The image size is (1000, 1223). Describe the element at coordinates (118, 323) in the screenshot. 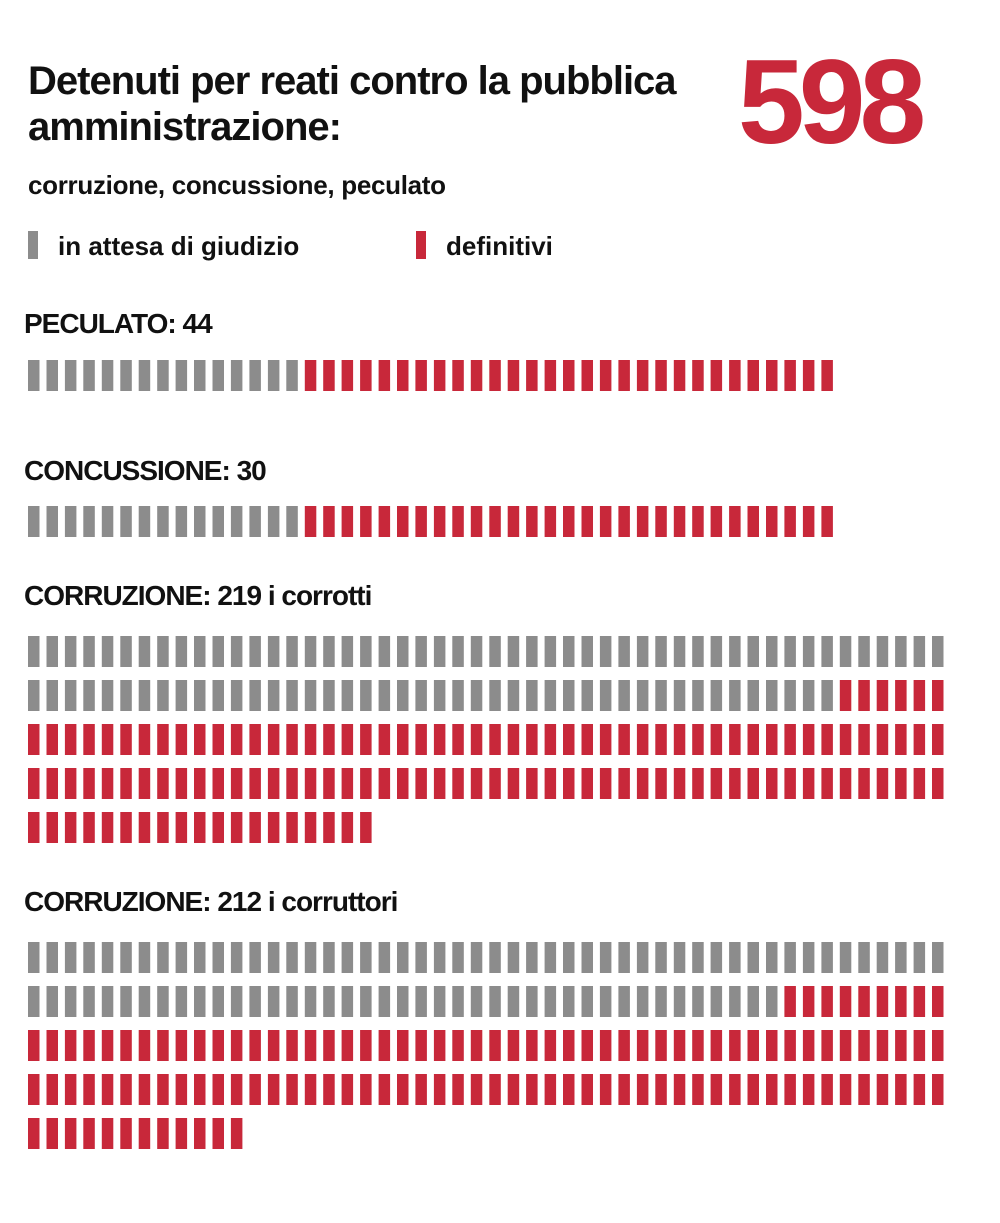

I see `group-label-peculato: PECULATO: 44` at that location.